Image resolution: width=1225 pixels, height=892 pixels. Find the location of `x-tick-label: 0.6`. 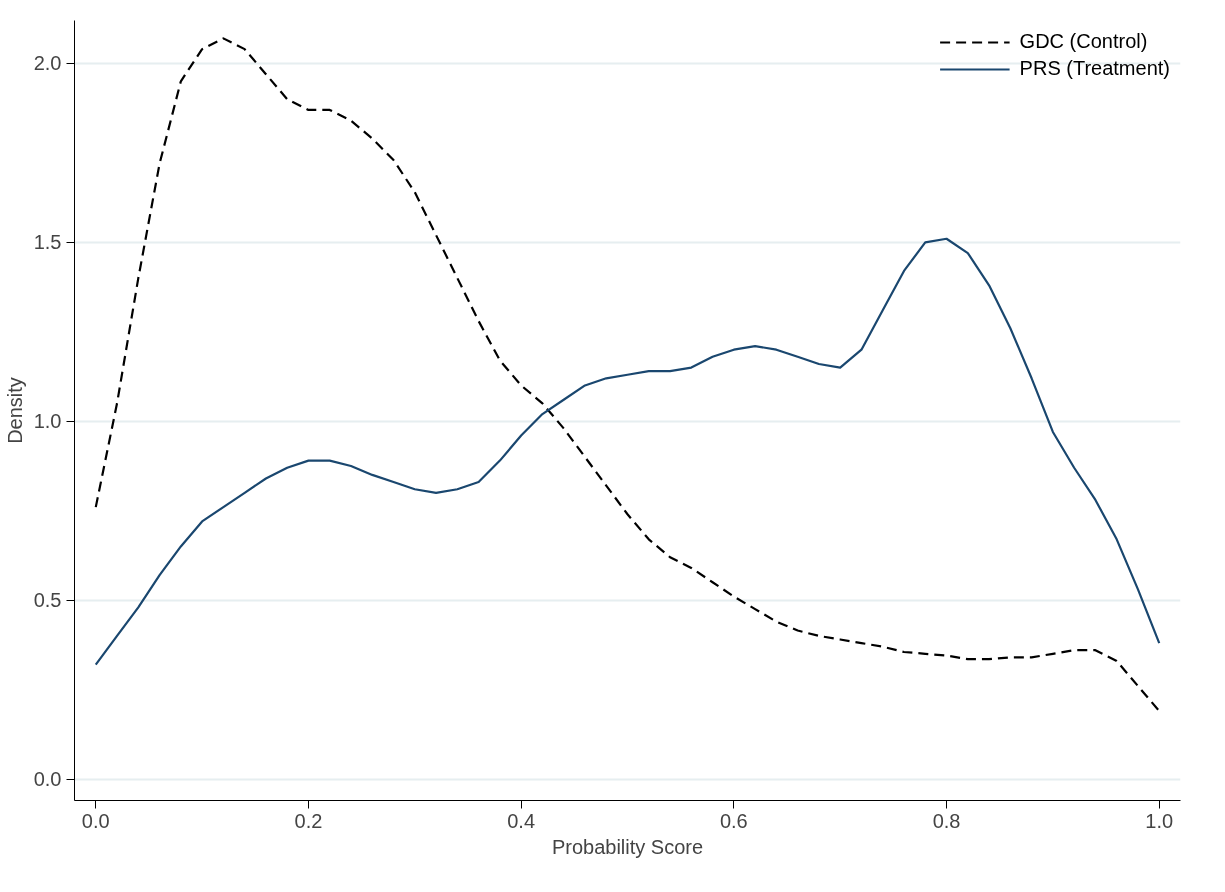

x-tick-label: 0.6 is located at coordinates (733, 820).